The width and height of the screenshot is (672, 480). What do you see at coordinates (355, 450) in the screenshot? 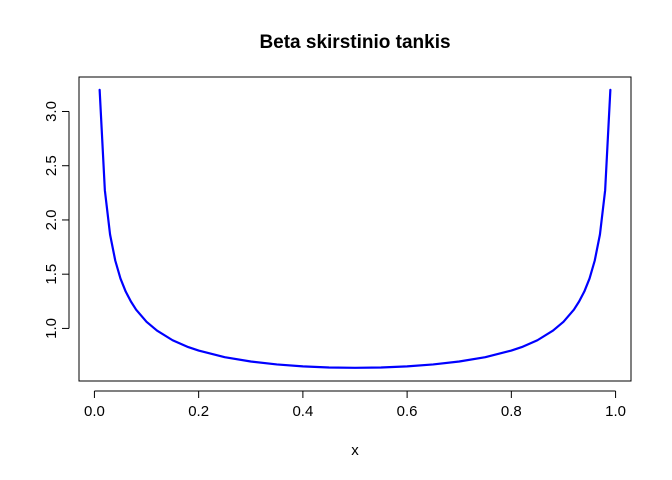
I see `x-axis-label: x` at bounding box center [355, 450].